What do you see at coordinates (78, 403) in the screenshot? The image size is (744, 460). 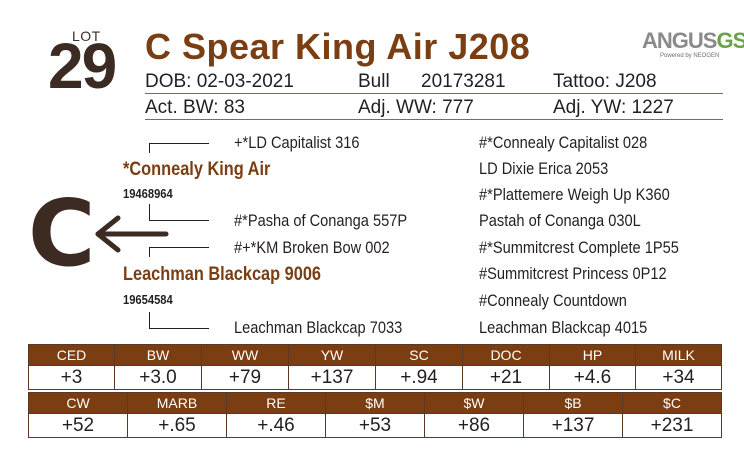 I see `epd-header: CW` at bounding box center [78, 403].